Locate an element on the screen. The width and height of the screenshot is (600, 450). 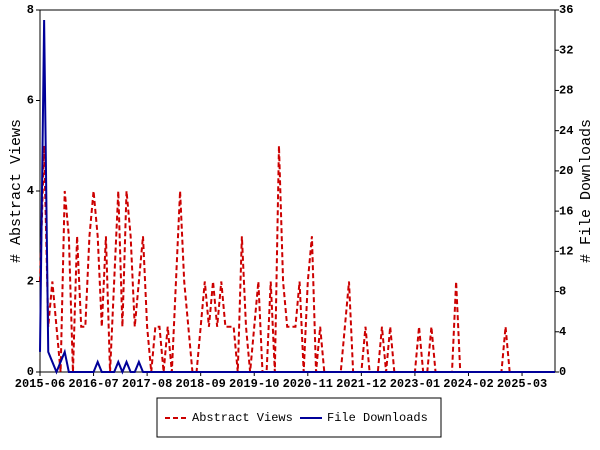
y-tick-label: 6 is located at coordinates (30, 101).